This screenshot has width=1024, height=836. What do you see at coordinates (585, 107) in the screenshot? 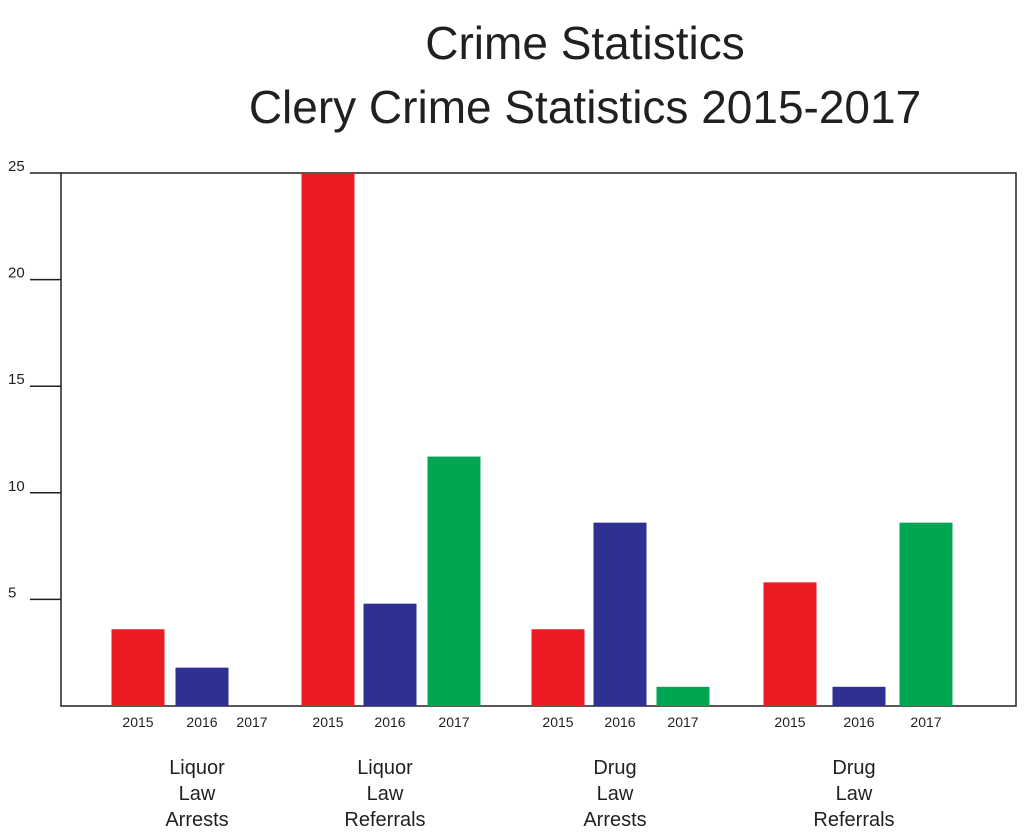
I see `chart-subtitle: Clery Crime Statistics 2015-2017` at bounding box center [585, 107].